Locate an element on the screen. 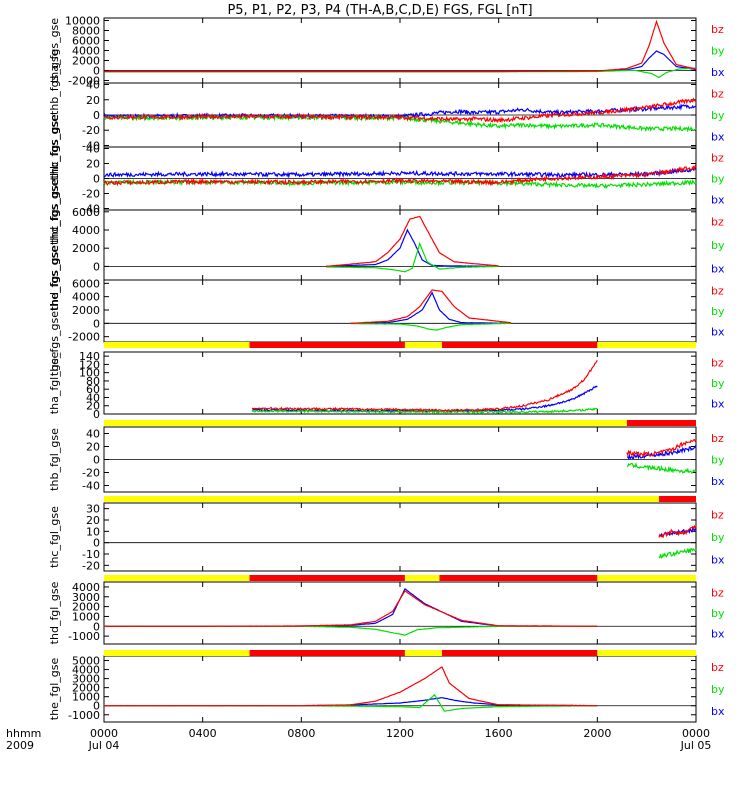  y-tick-label: 30 is located at coordinates (93, 509).